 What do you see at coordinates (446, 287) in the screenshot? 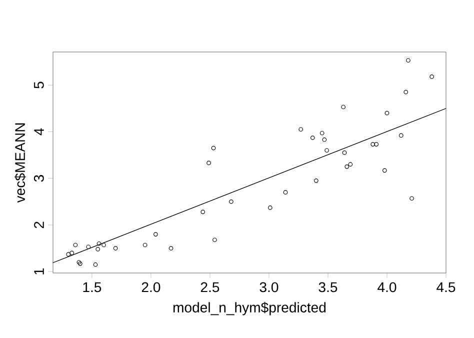
I see `x-tick-label: 4.5` at bounding box center [446, 287].